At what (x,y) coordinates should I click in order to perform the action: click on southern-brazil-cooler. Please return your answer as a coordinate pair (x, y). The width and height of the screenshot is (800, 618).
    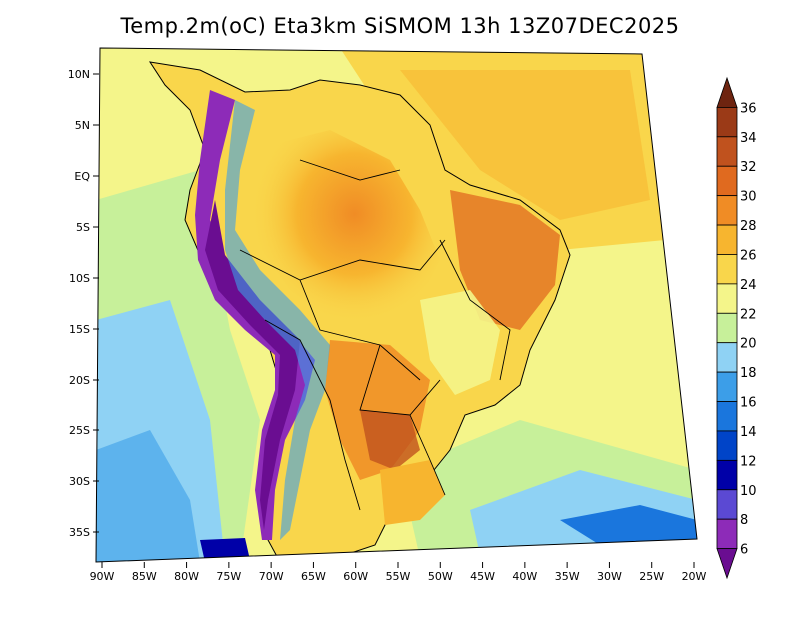
    Looking at the image, I should click on (412, 492).